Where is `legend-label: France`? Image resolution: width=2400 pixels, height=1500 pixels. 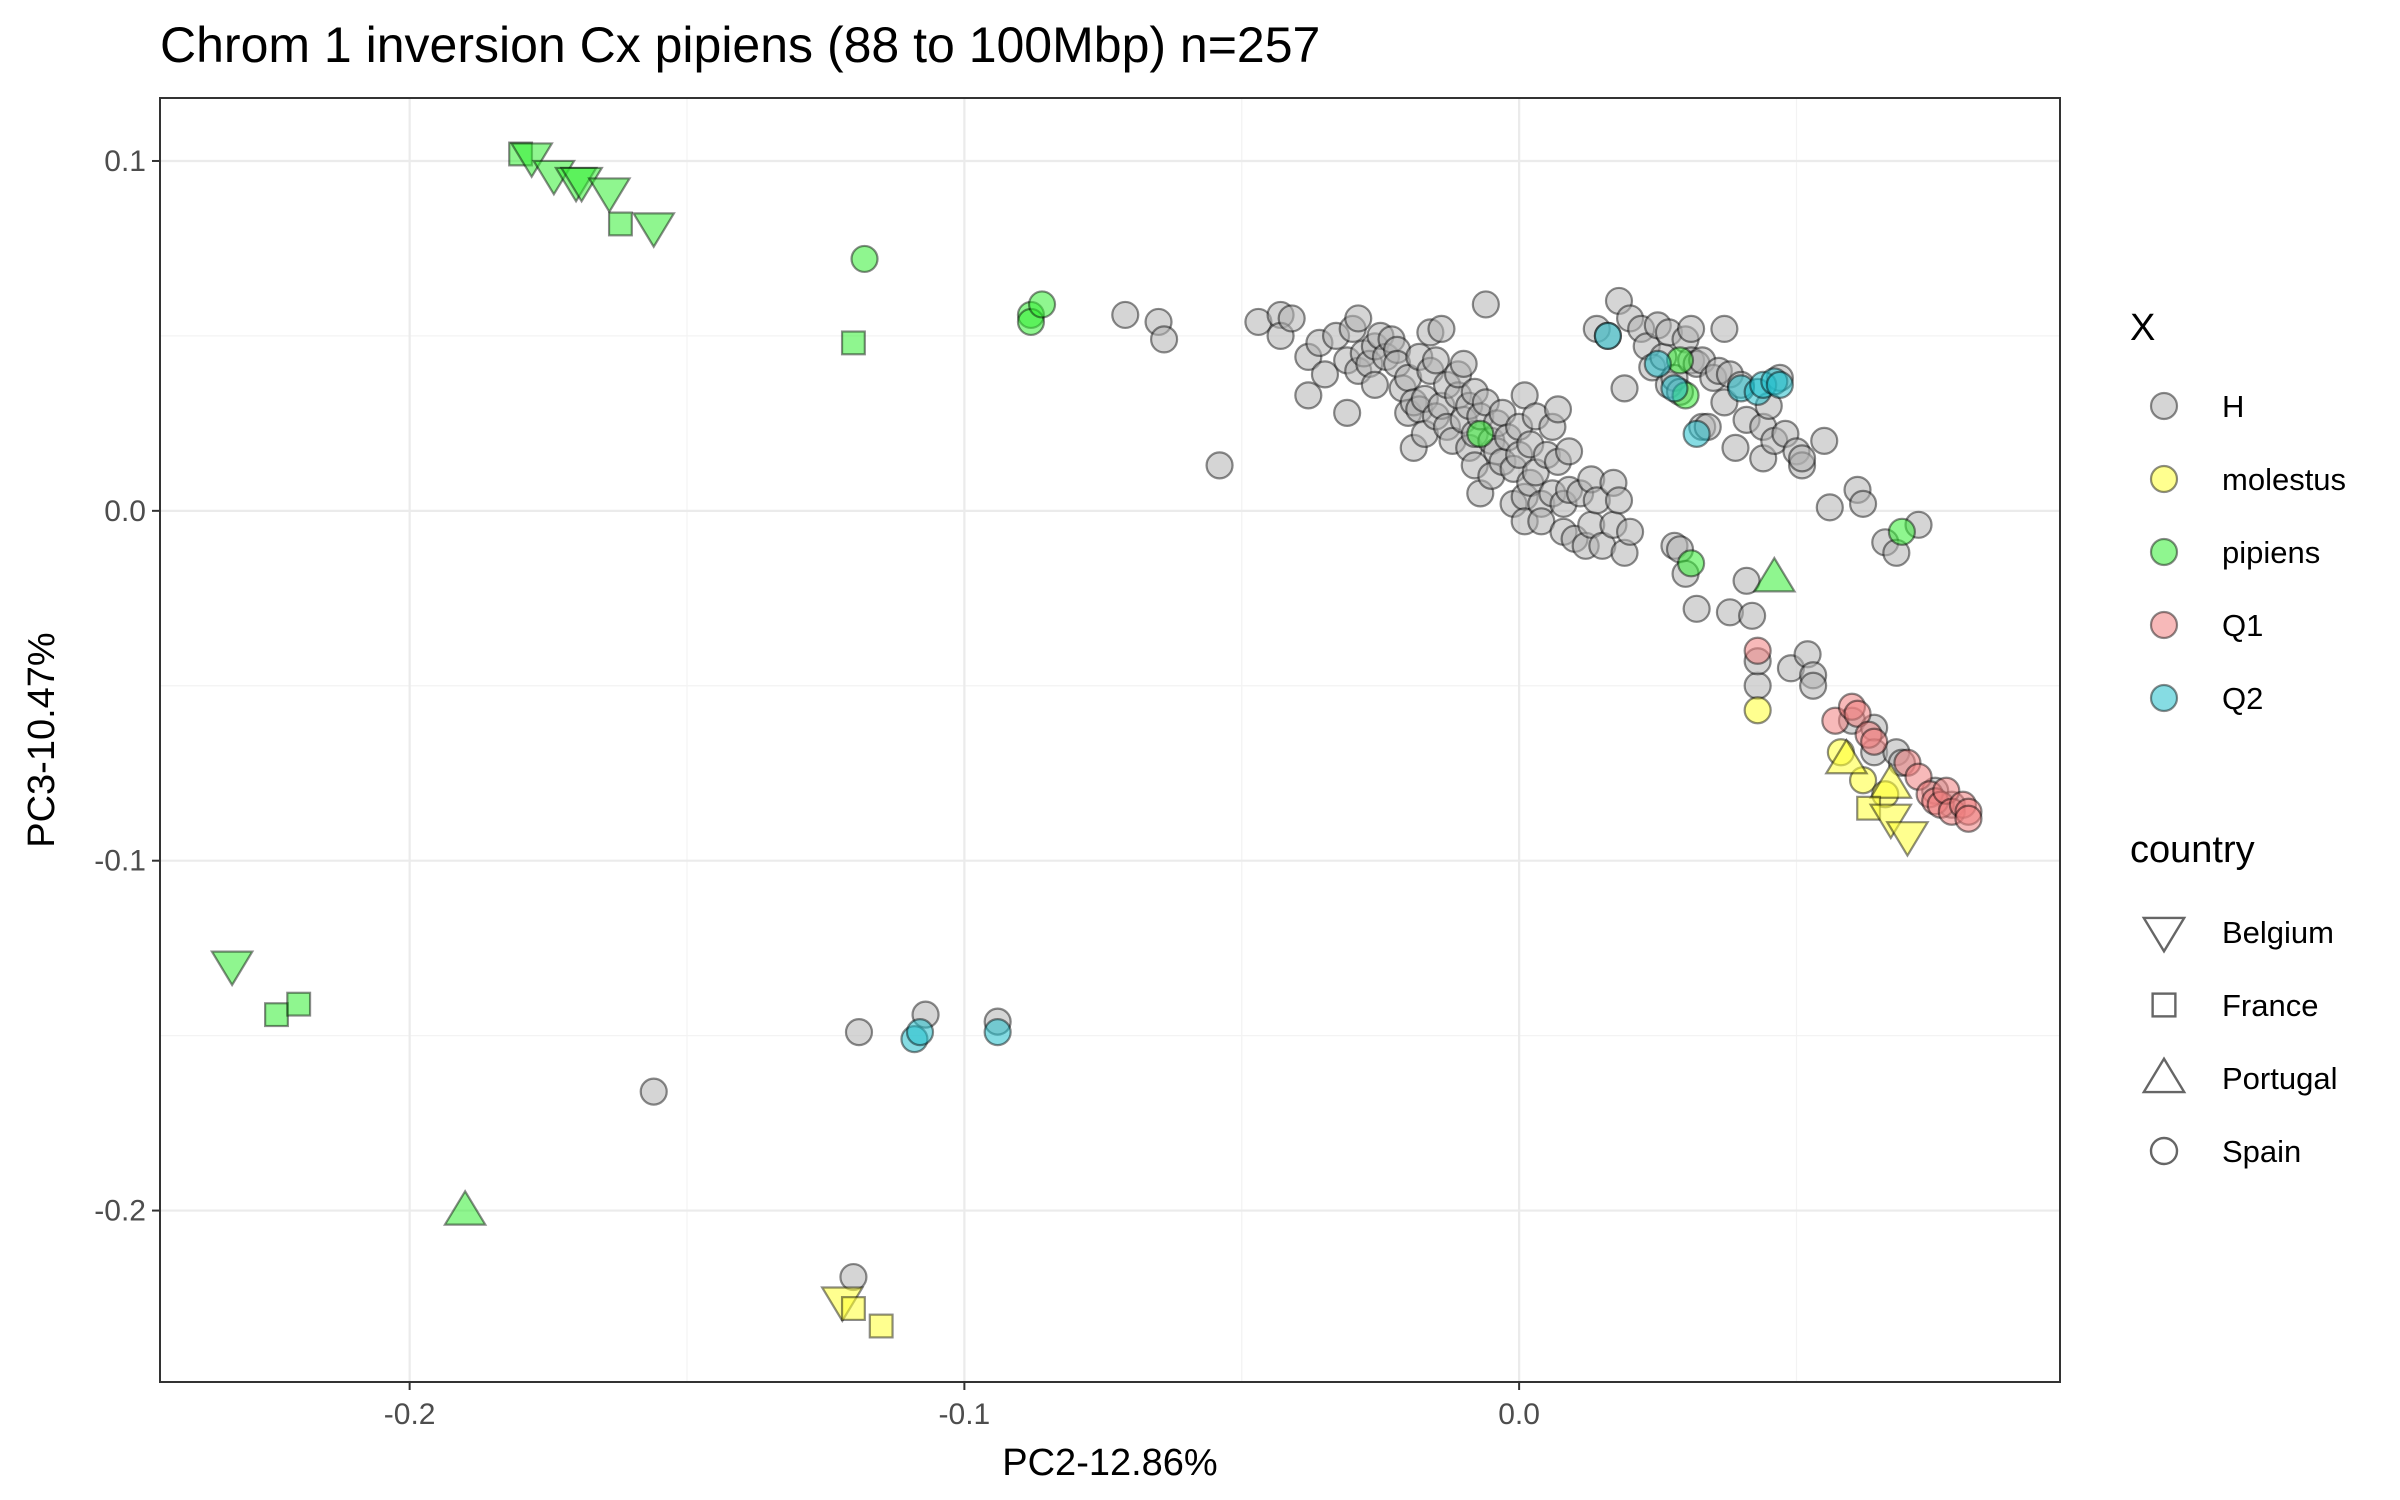 legend-label: France is located at coordinates (2270, 1005).